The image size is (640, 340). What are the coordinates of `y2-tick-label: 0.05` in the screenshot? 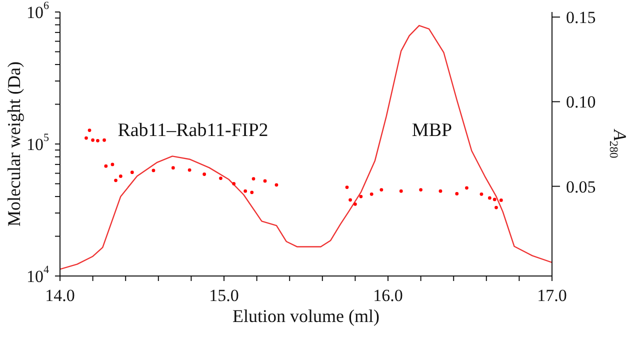 It's located at (581, 186).